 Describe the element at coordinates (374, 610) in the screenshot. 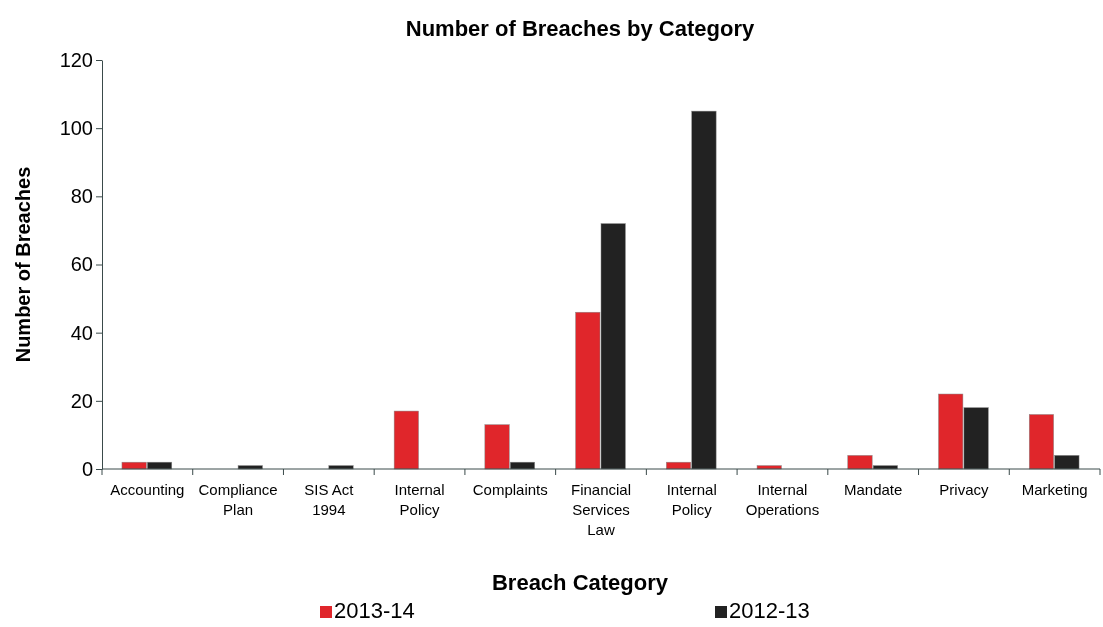

I see `legend-label: 2013-14` at that location.